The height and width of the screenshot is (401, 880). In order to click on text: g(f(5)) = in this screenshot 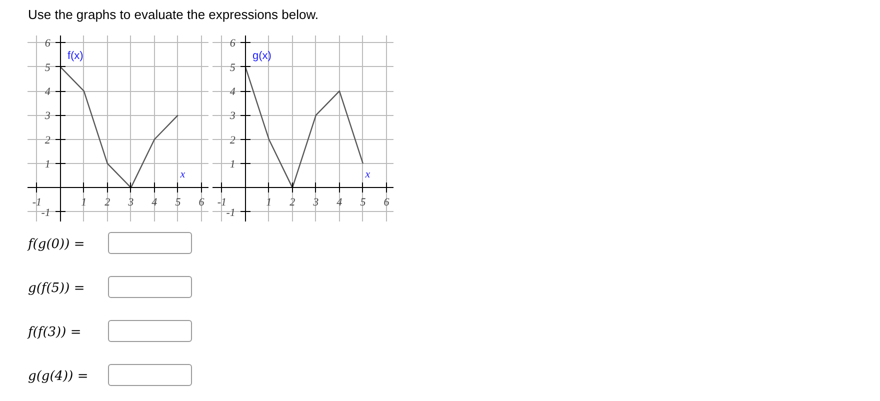, I will do `click(56, 289)`.